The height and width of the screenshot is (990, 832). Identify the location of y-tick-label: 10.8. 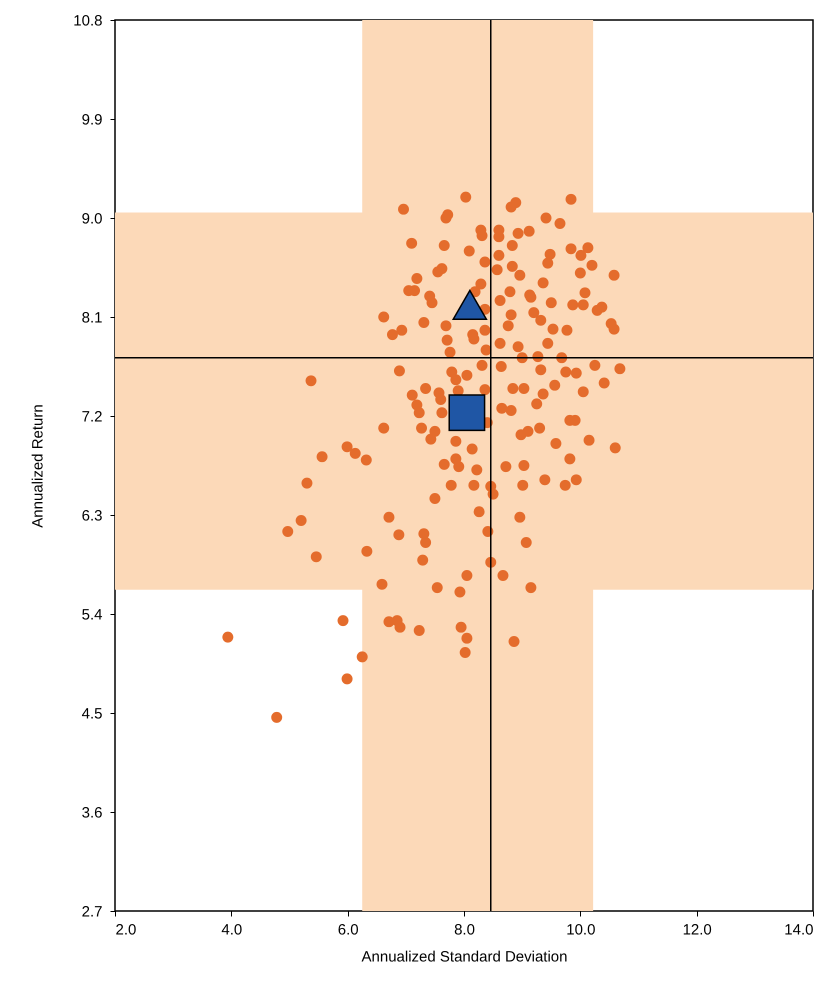
(87, 21).